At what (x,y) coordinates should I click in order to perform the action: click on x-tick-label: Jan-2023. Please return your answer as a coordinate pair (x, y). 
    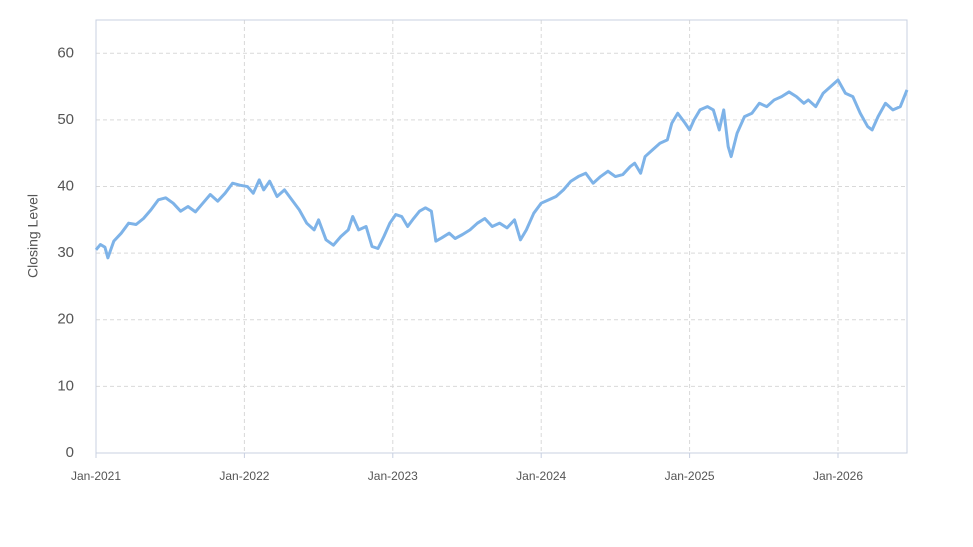
    Looking at the image, I should click on (393, 476).